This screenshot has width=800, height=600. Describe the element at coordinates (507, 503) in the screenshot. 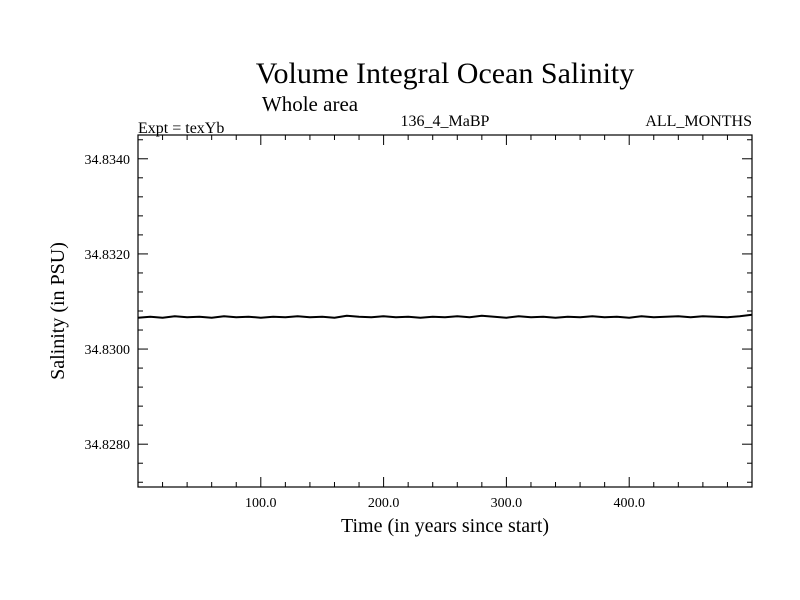

I see `x-tick-label: 300.0` at that location.